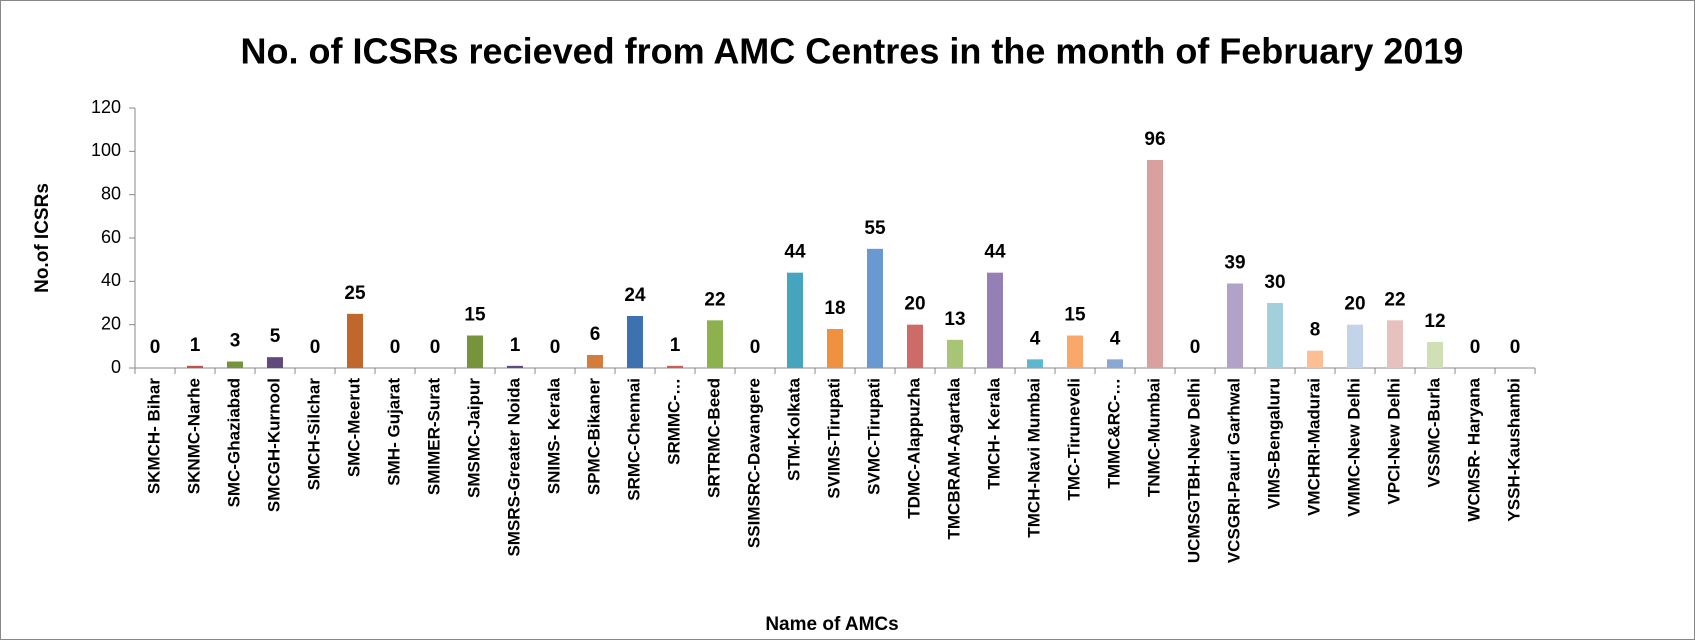 This screenshot has height=640, width=1695. I want to click on y-tick-label: 60, so click(111, 237).